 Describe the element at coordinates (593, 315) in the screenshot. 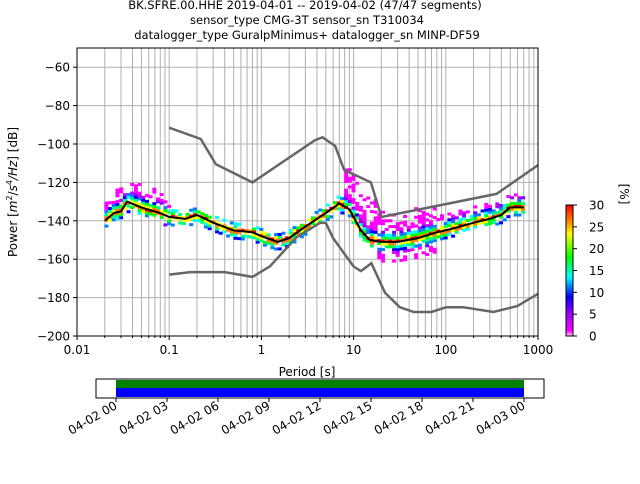

I see `colorbar-tick-label: 5` at that location.